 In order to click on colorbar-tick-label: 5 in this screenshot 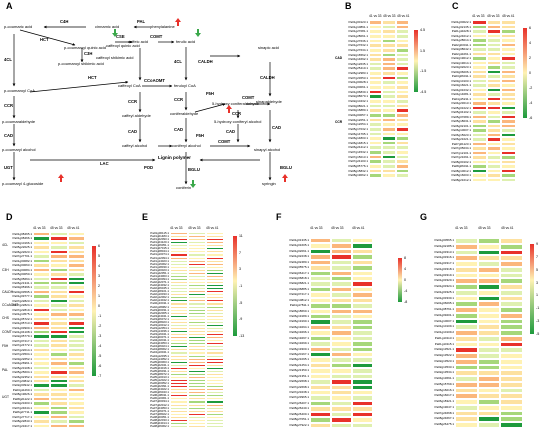, I will do `click(537, 269)`.